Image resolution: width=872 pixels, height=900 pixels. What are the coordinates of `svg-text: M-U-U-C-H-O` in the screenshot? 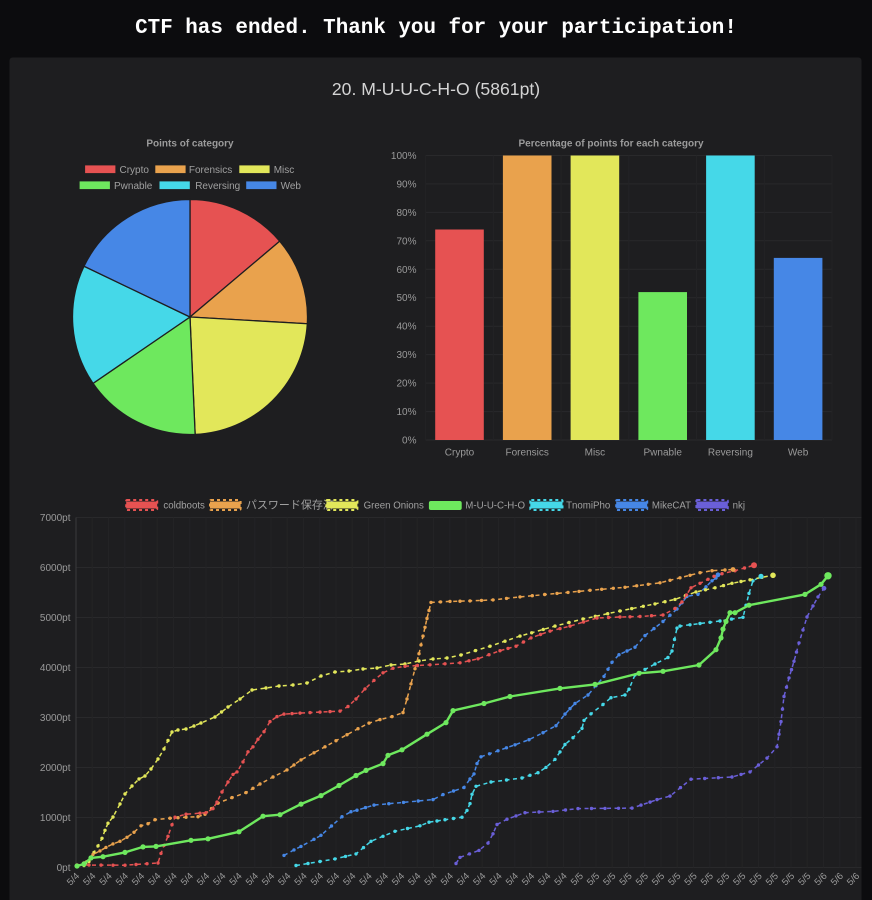 It's located at (495, 506).